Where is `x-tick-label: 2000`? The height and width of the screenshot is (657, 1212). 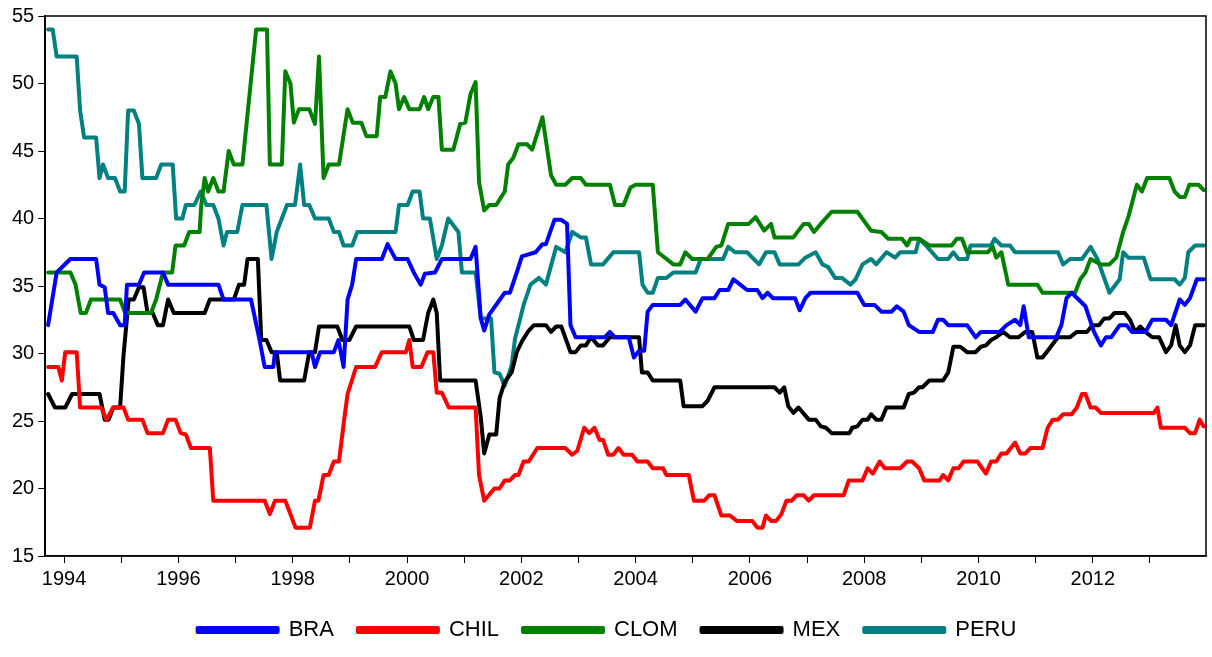 x-tick-label: 2000 is located at coordinates (407, 577).